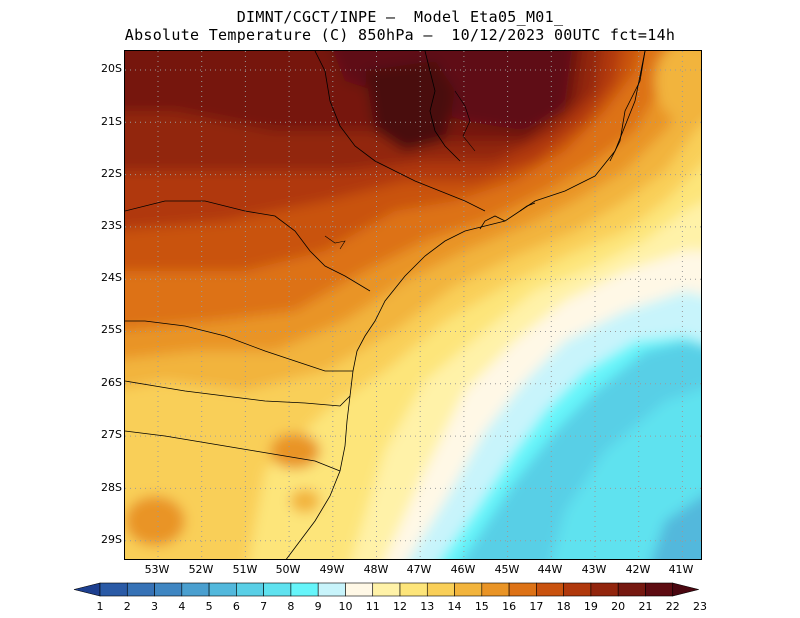 The image size is (800, 618). I want to click on colorbar-label: 5, so click(209, 606).